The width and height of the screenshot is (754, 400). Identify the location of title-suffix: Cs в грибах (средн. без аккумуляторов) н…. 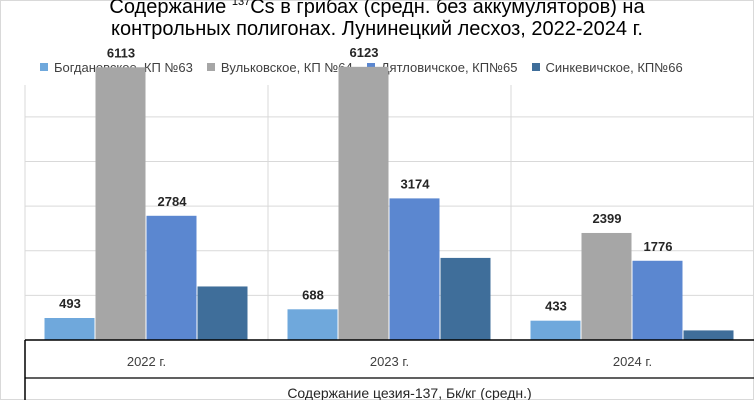
(447, 9).